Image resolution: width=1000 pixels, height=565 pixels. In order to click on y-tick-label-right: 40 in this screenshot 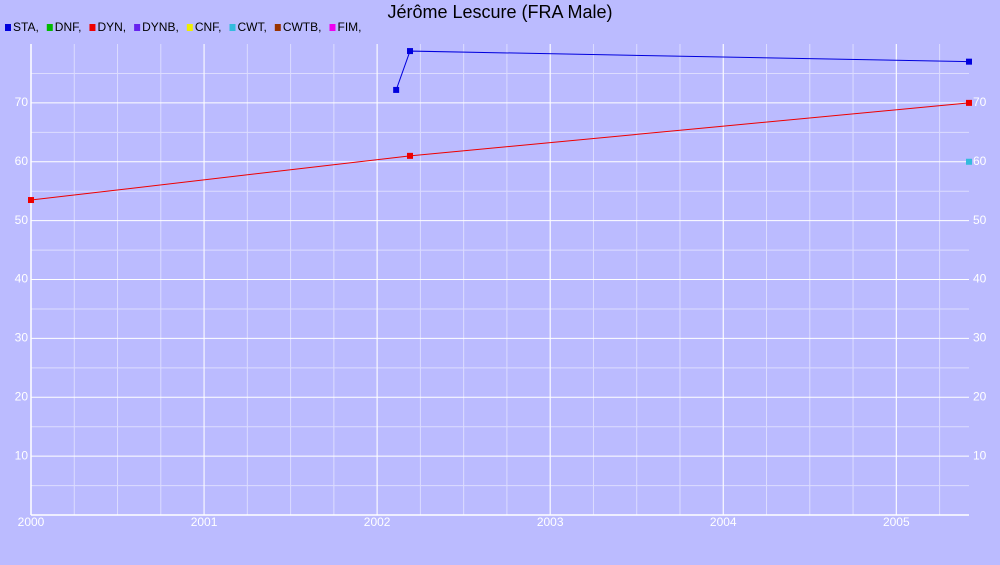, I will do `click(980, 279)`.